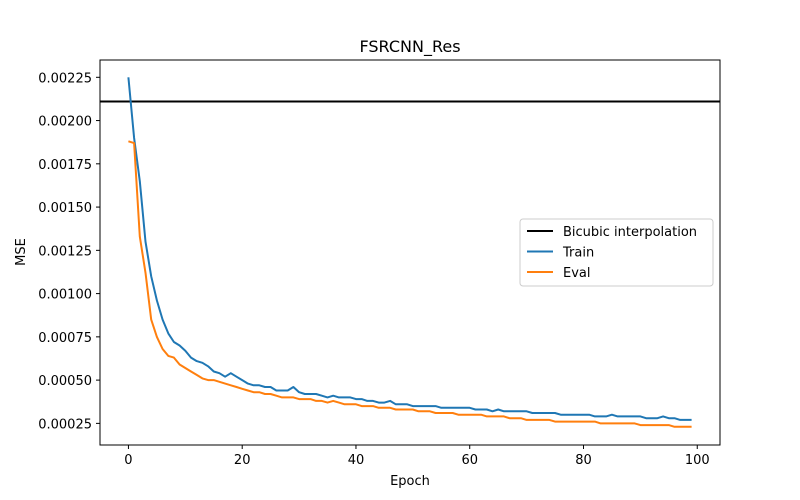  I want to click on y-axis-label: MSE, so click(21, 252).